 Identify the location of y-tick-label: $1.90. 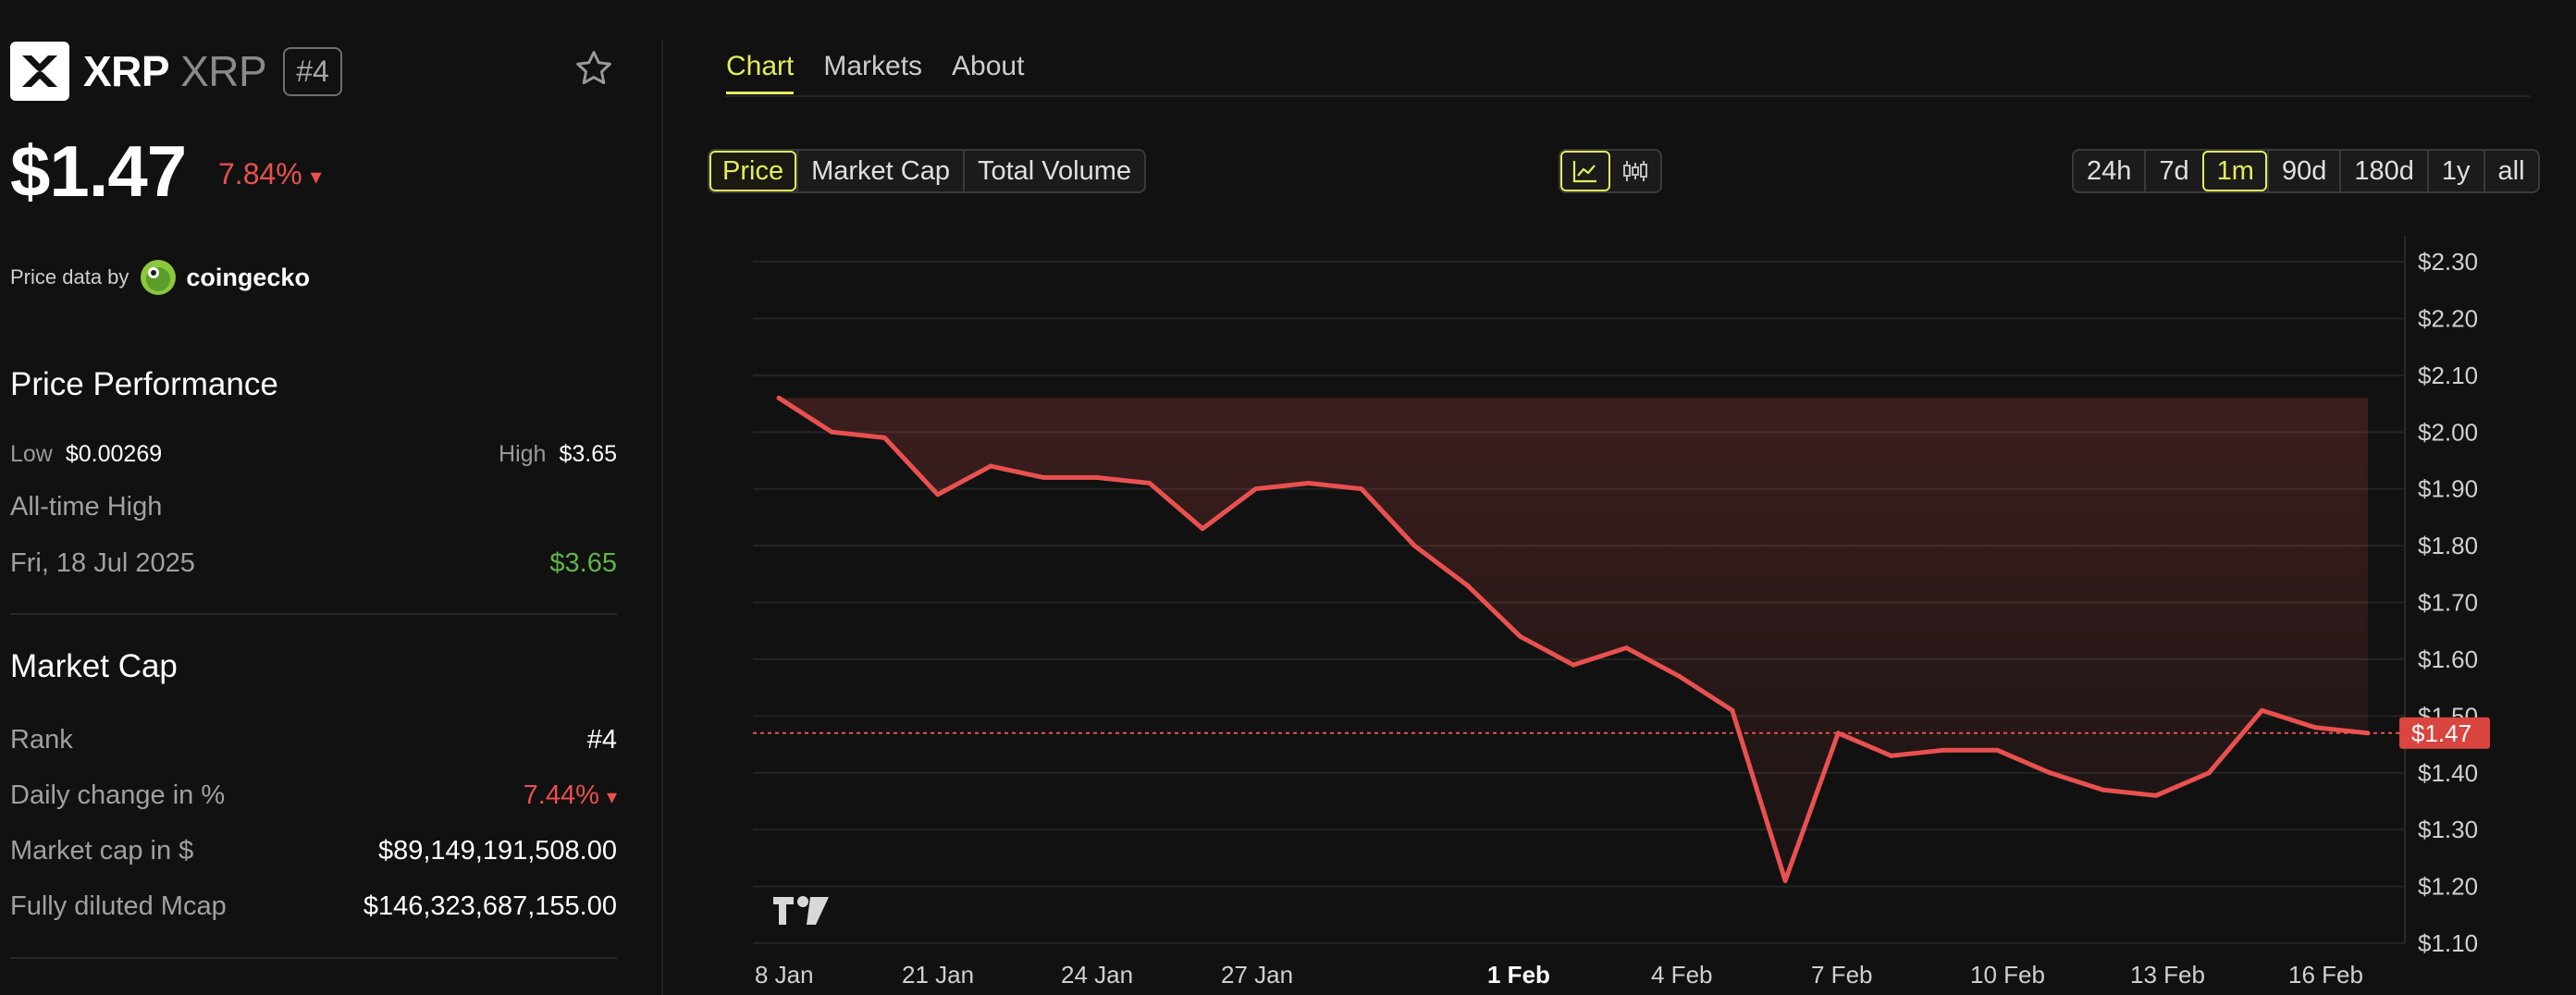
(2448, 489).